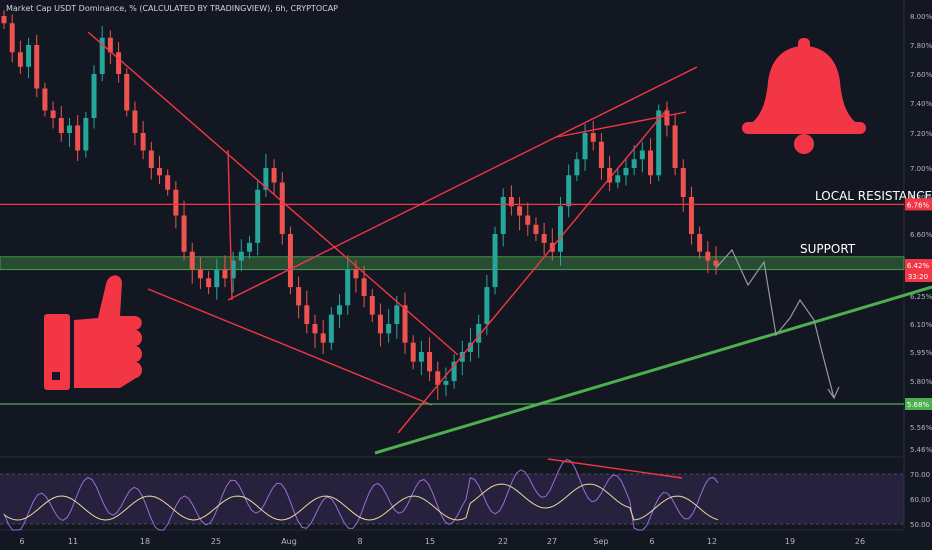  Describe the element at coordinates (921, 104) in the screenshot. I see `y-tick-label: 7.40%` at that location.